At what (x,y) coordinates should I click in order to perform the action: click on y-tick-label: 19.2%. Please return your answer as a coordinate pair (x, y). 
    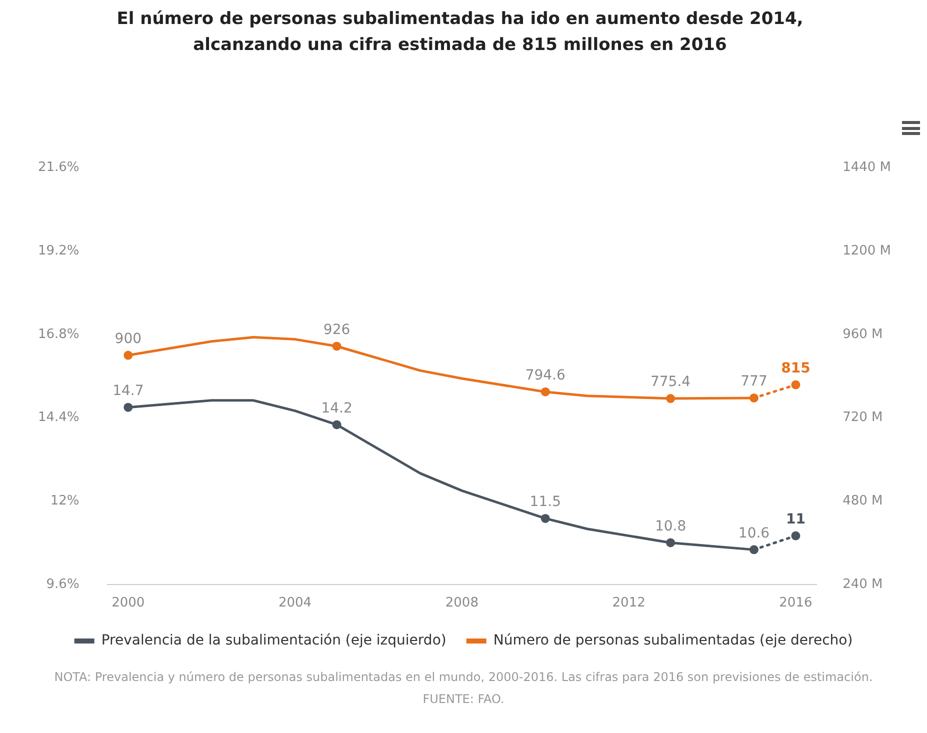
    Looking at the image, I should click on (59, 250).